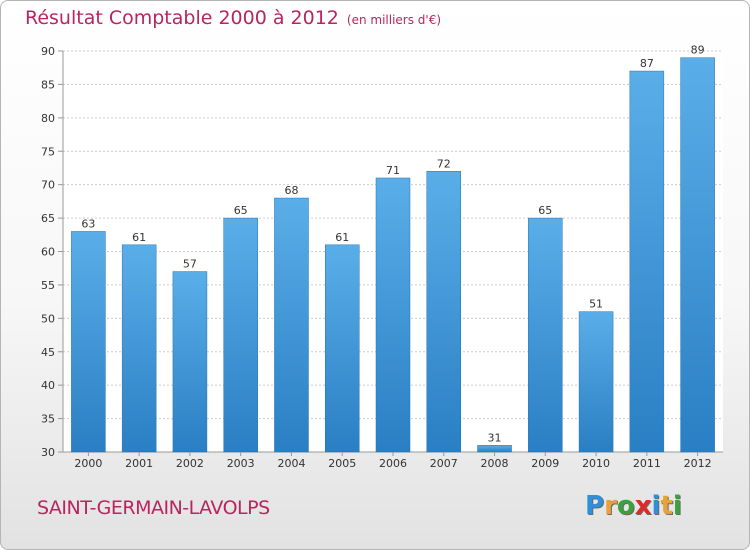 This screenshot has height=550, width=750. What do you see at coordinates (545, 463) in the screenshot?
I see `x-tick-label: 2009` at bounding box center [545, 463].